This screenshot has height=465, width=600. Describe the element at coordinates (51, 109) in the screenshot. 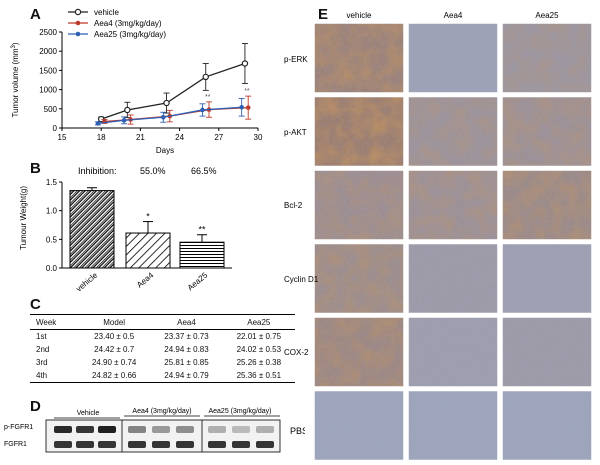

I see `y-tick-label: 500` at that location.